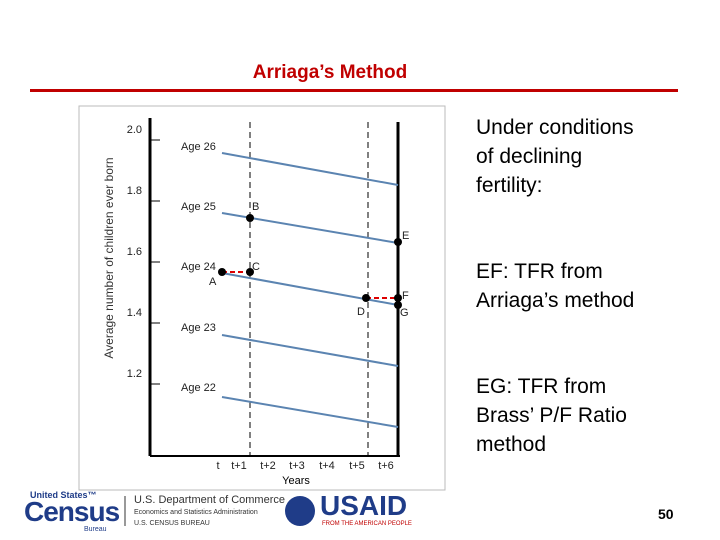  I want to click on text-paragraph: Under conditions of declining fertility:, so click(555, 156).